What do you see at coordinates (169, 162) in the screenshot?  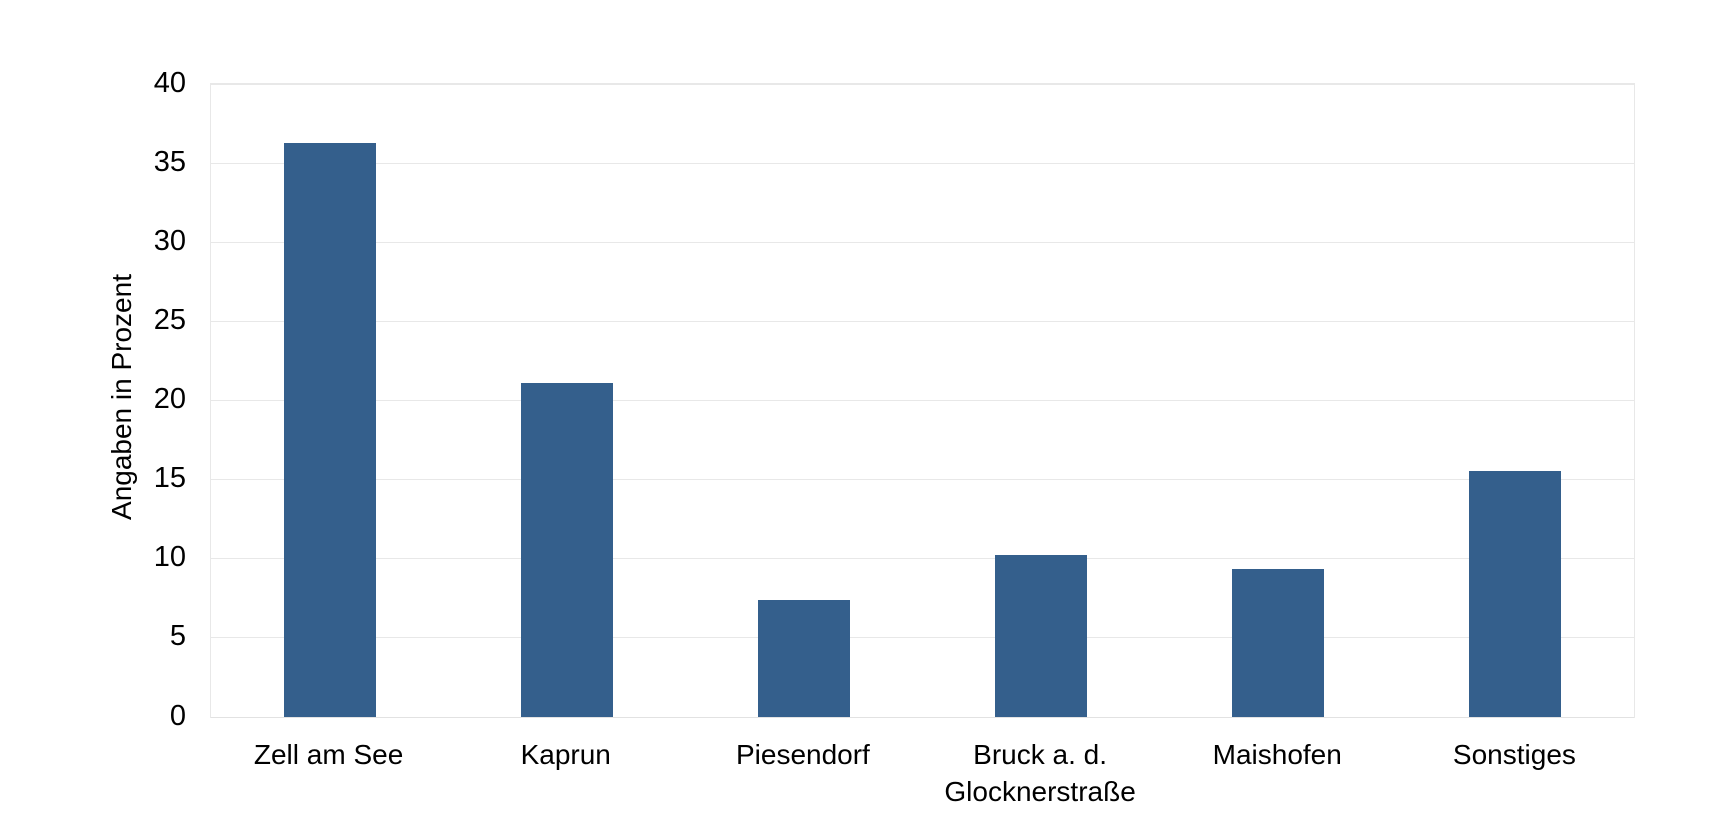 I see `y-tick-label-35: 35` at bounding box center [169, 162].